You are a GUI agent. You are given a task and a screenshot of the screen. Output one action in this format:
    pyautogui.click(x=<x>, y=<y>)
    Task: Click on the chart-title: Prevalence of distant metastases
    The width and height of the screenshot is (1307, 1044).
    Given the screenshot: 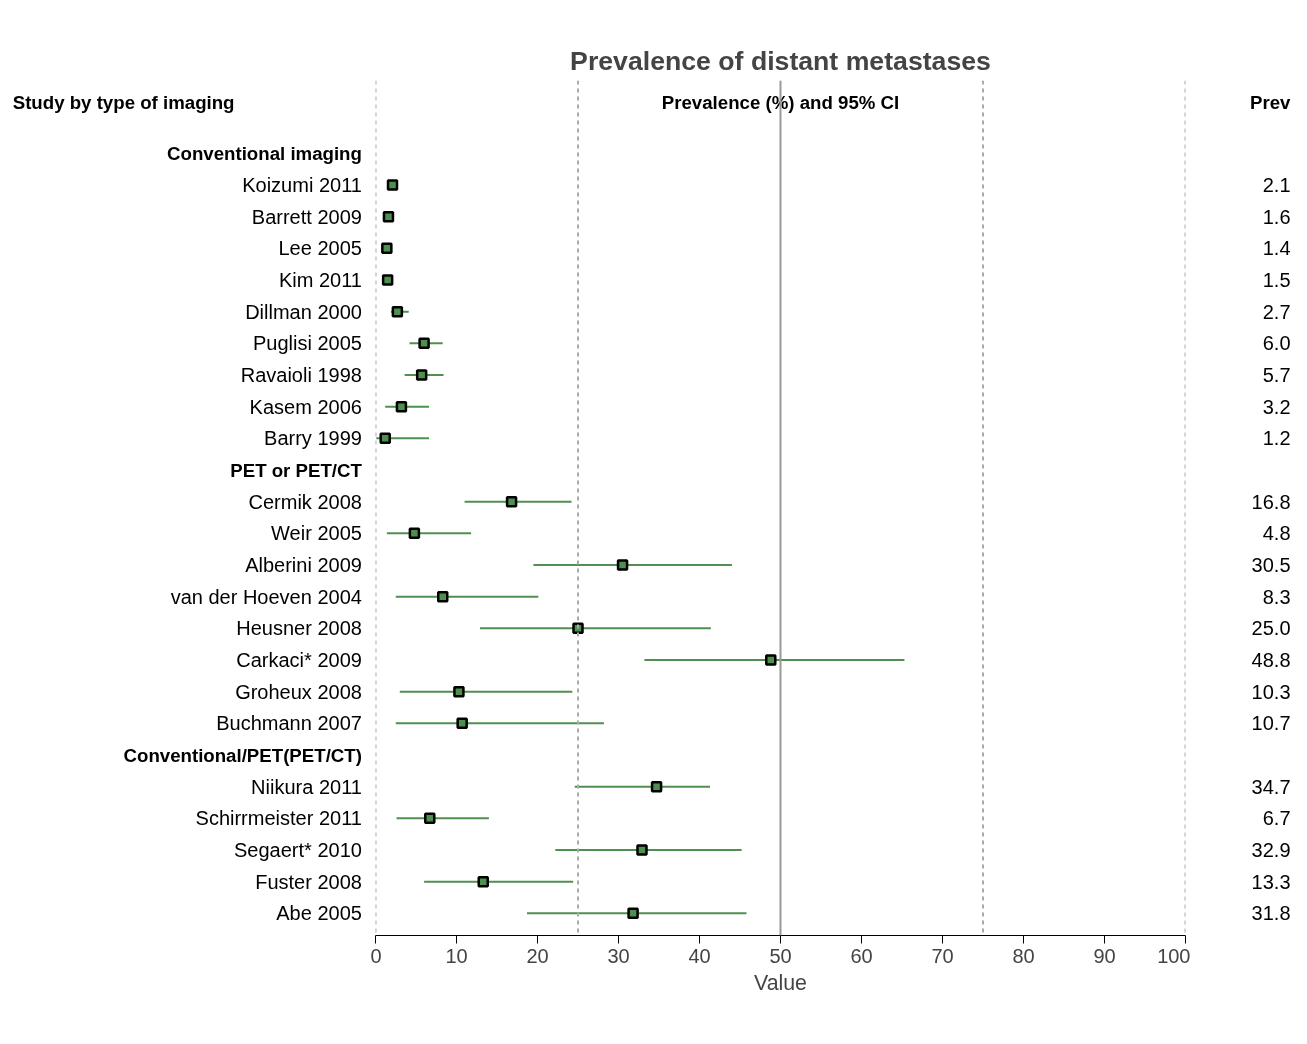 What is the action you would take?
    pyautogui.click(x=780, y=60)
    